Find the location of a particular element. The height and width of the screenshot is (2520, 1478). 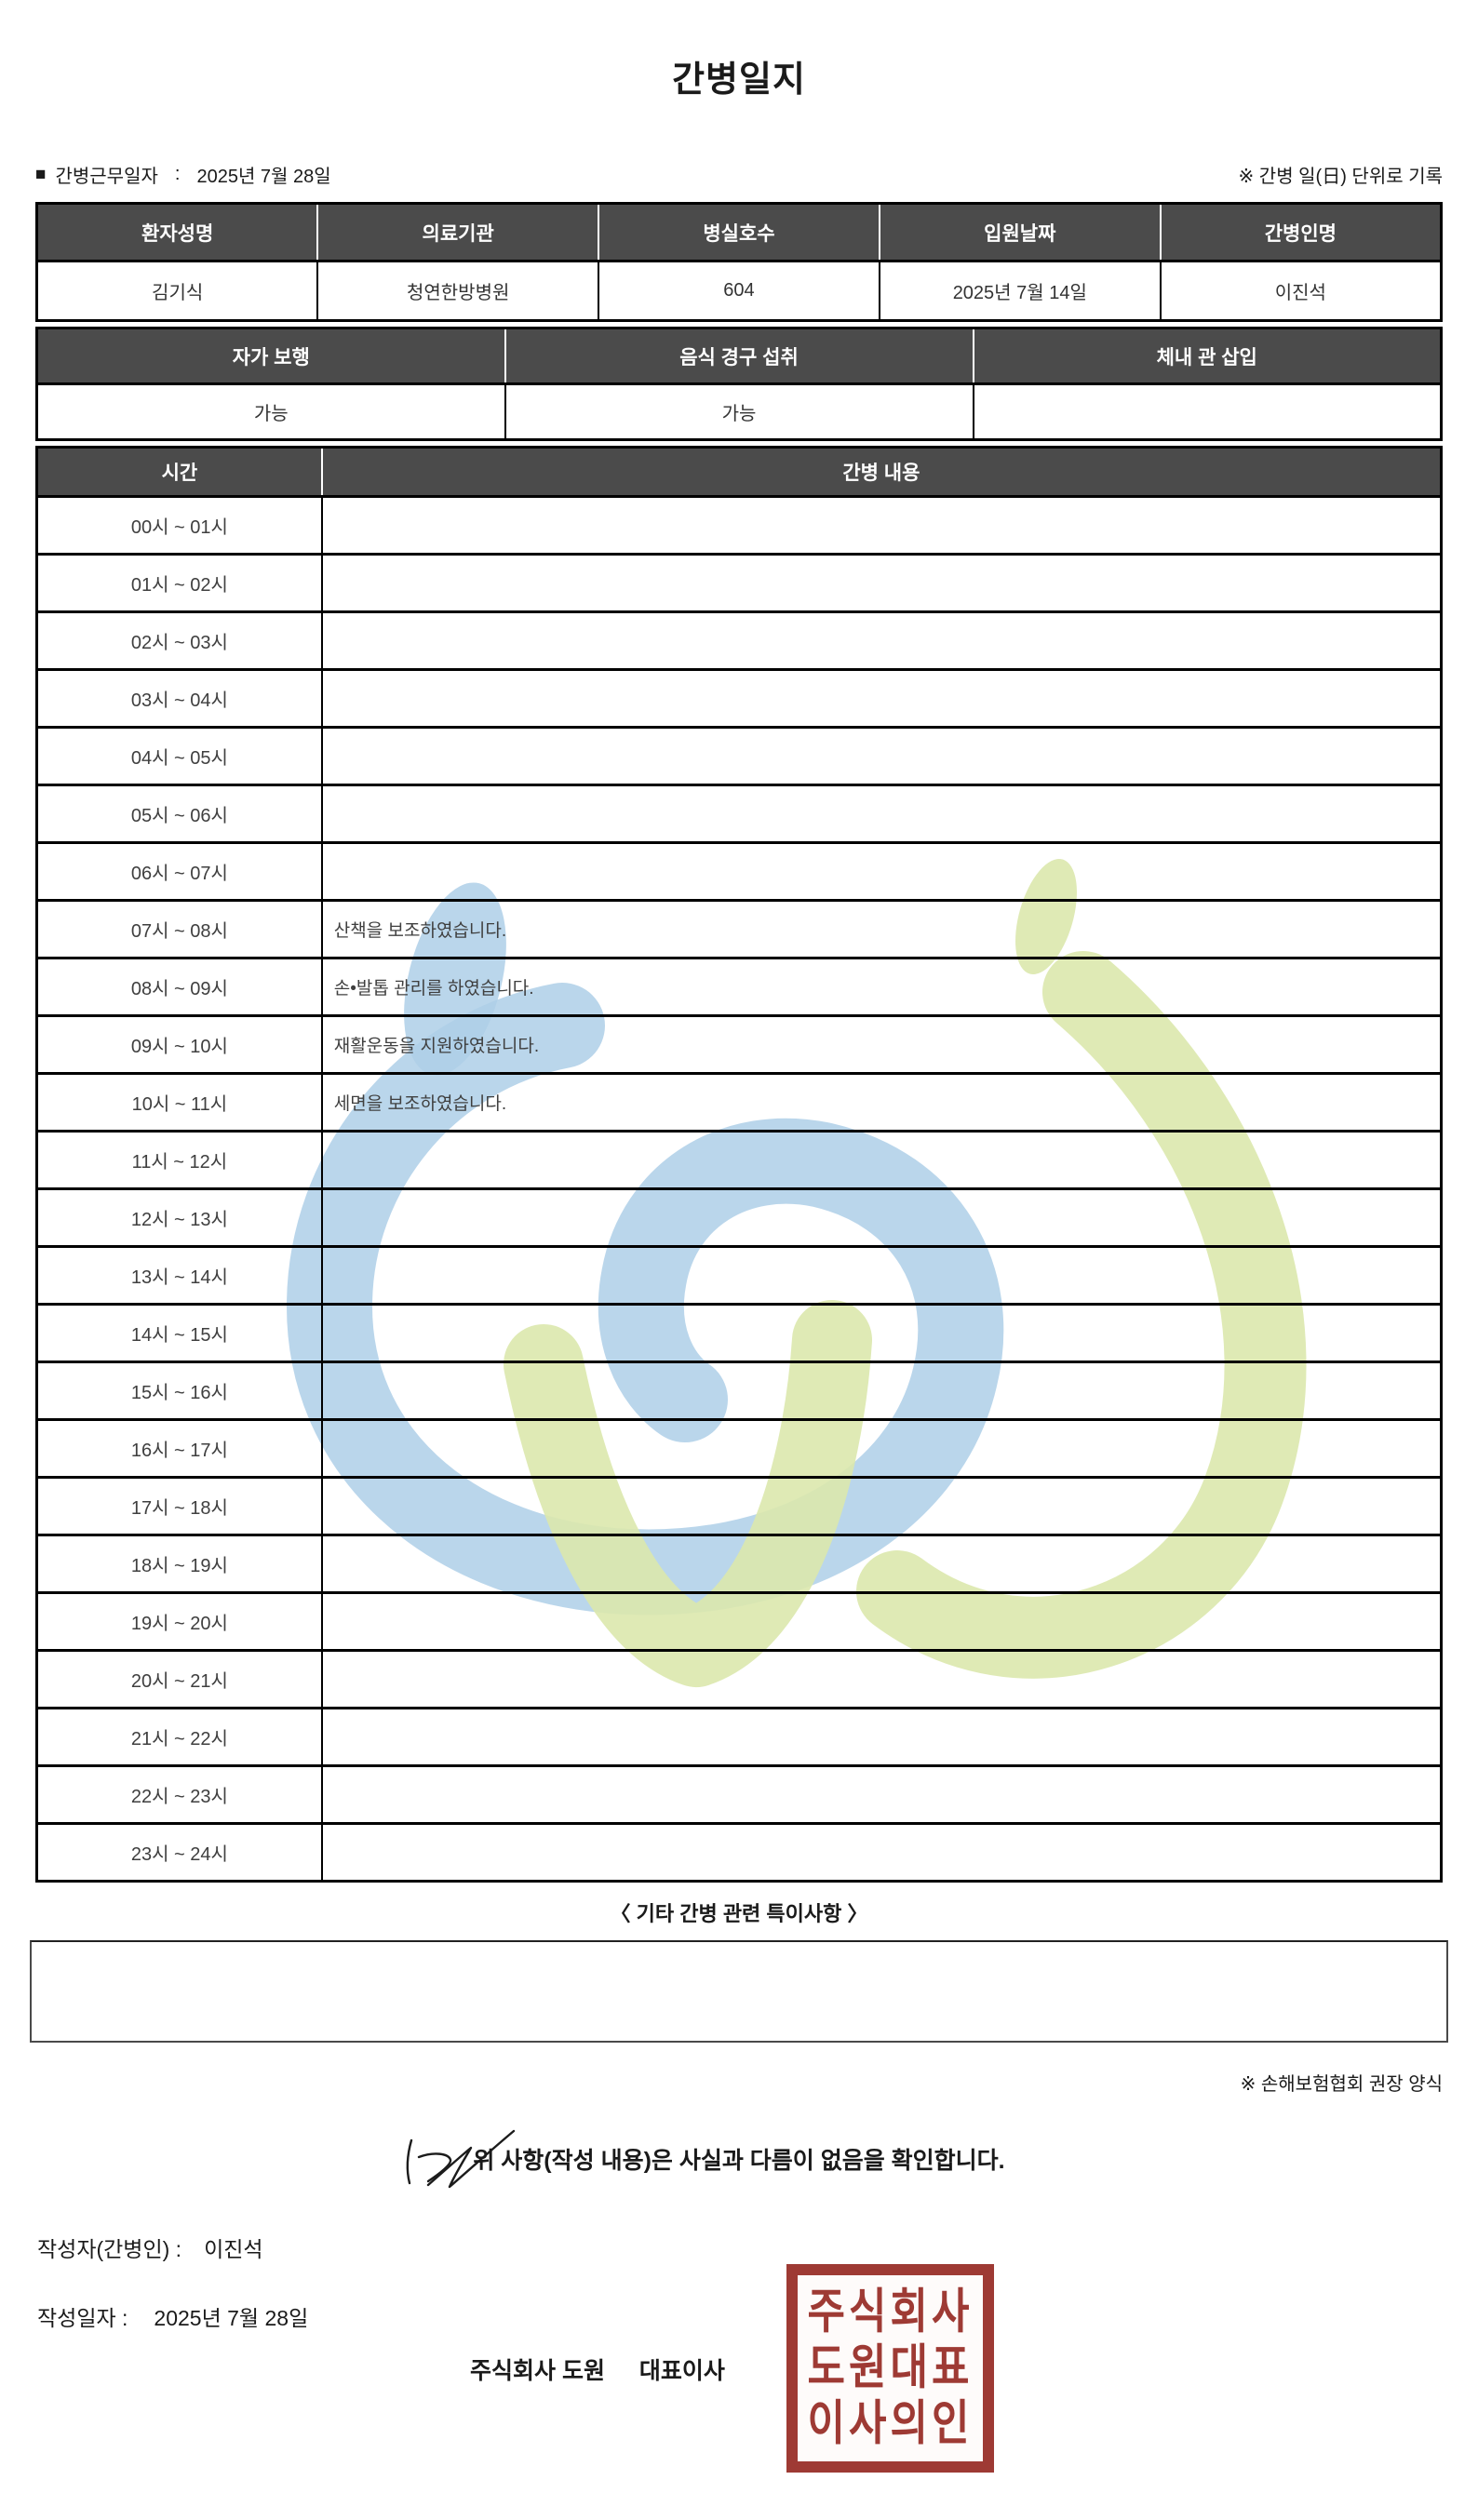

timetable-header-row: 시간 간병 내용 is located at coordinates (739, 472).